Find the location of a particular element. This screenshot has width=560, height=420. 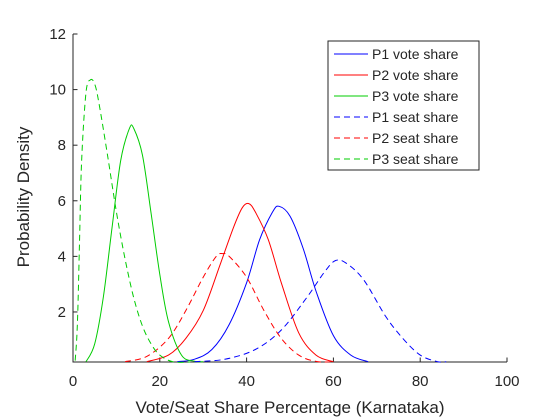

x-tick-label: 60 is located at coordinates (333, 381).